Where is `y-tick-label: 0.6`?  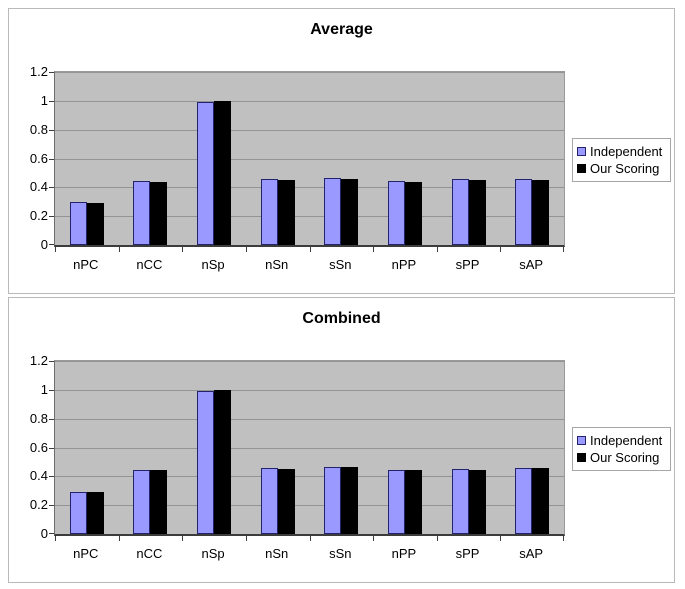 y-tick-label: 0.6 is located at coordinates (38, 158).